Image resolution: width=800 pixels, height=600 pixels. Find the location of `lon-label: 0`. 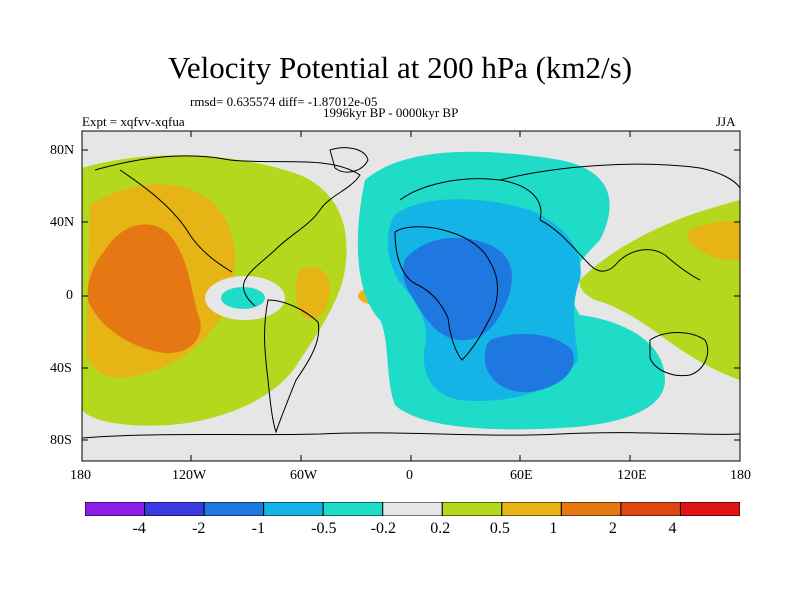

lon-label: 0 is located at coordinates (409, 475).